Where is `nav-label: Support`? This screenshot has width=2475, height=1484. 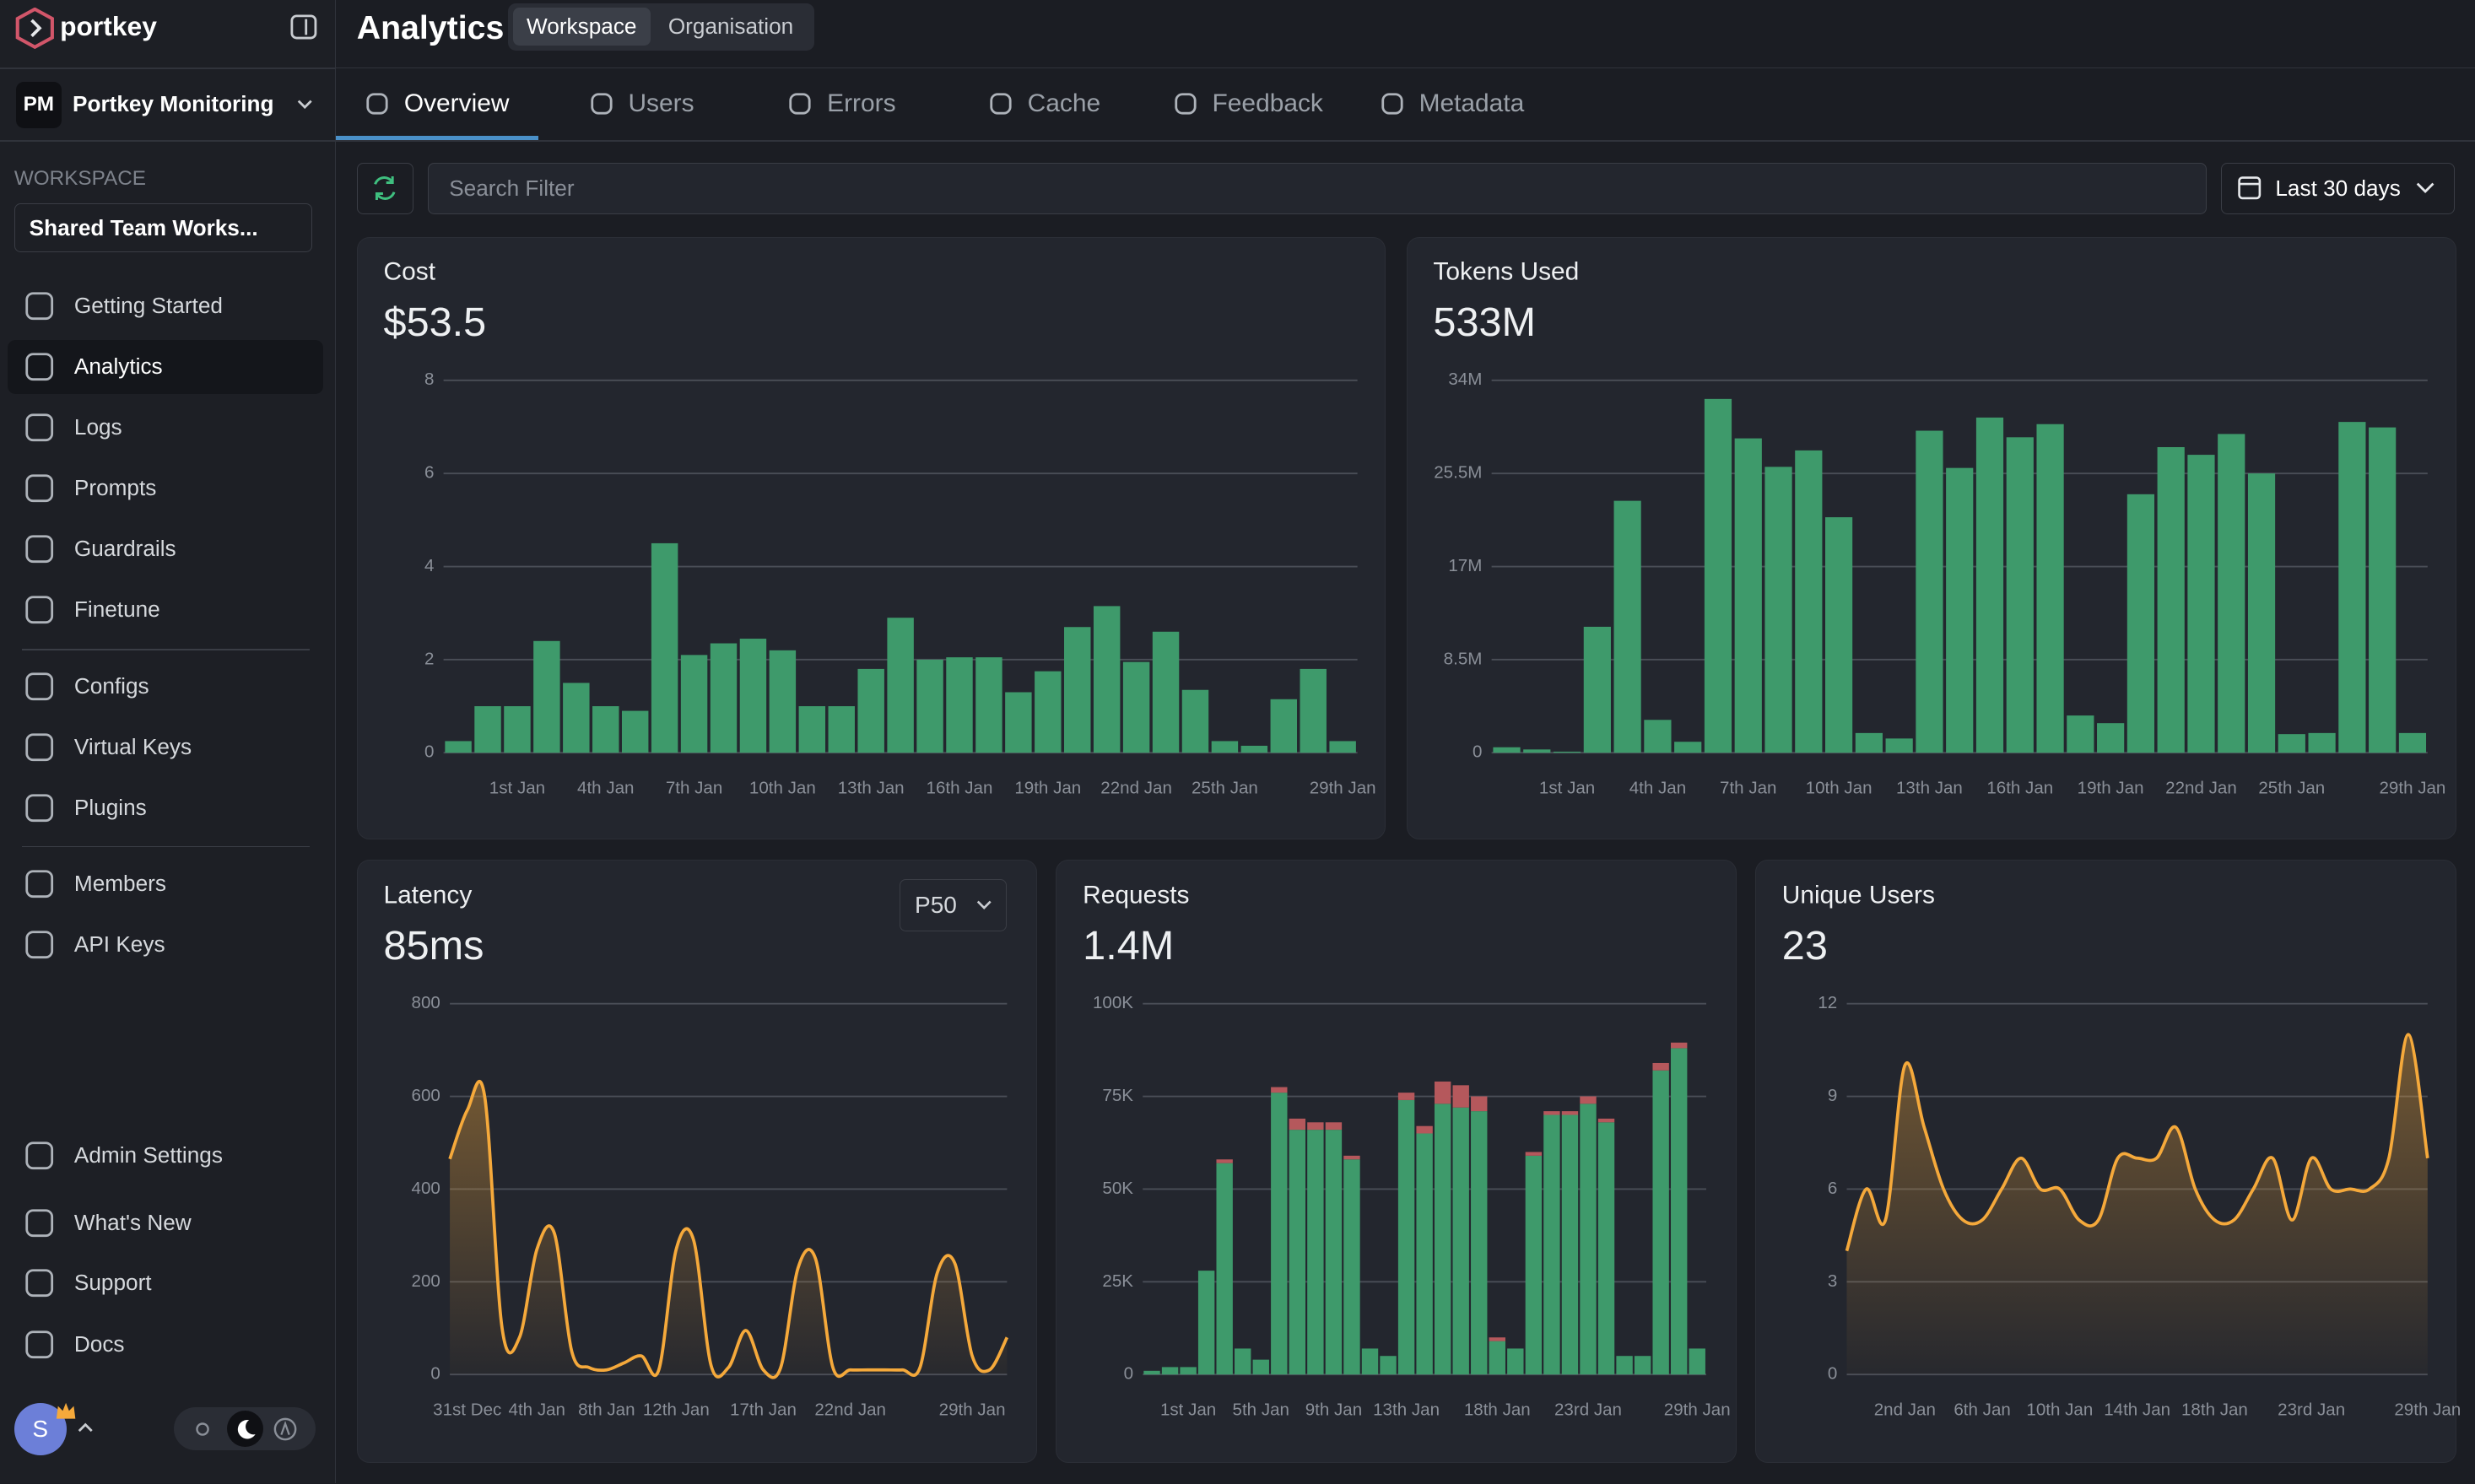
nav-label: Support is located at coordinates (113, 1283).